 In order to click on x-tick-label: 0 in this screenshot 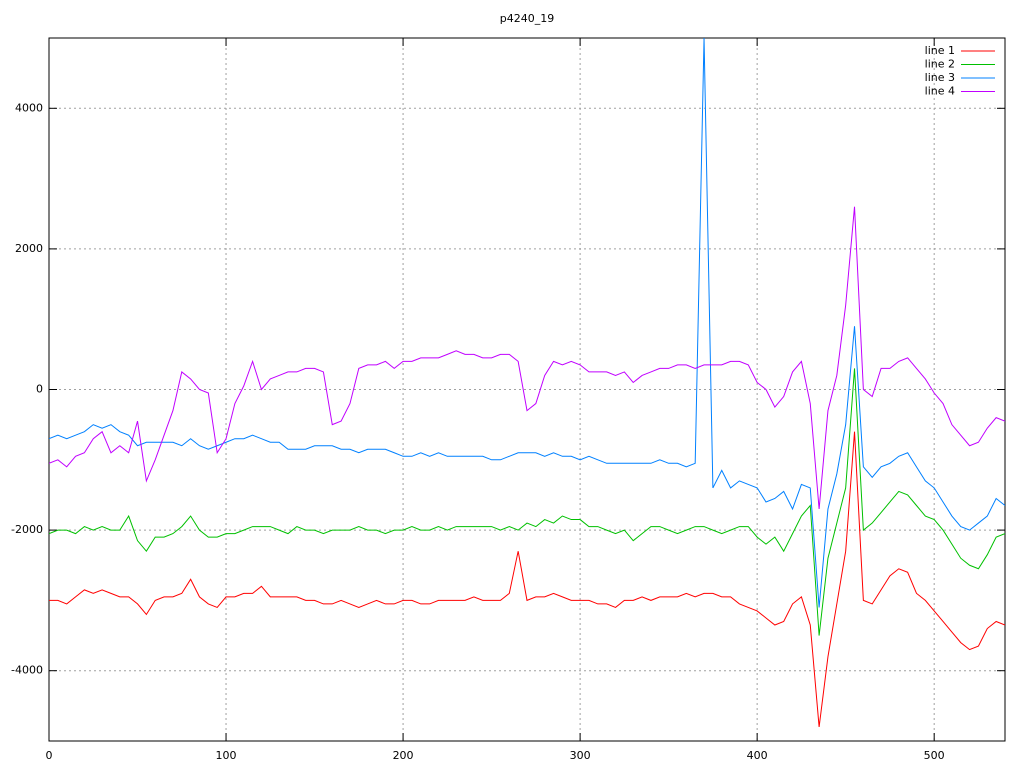, I will do `click(49, 755)`.